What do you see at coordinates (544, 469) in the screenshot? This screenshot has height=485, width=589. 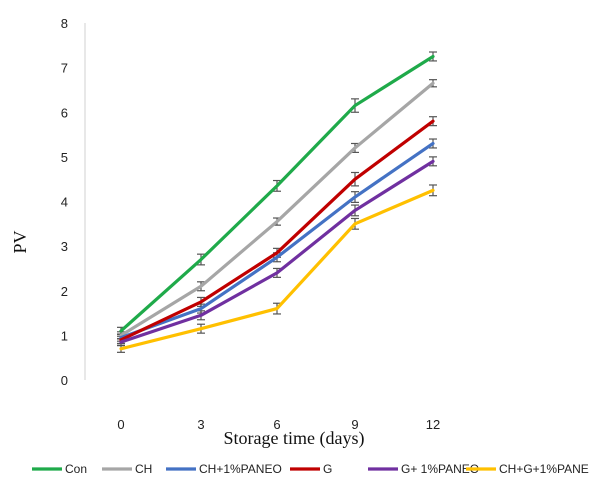 I see `legend-label: CH+G+1%PANEO` at bounding box center [544, 469].